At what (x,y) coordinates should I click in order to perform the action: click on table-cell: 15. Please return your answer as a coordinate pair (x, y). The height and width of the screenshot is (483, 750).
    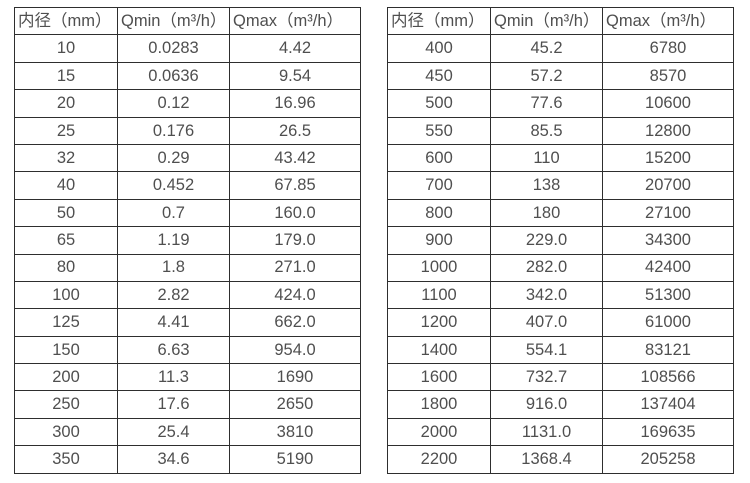
    Looking at the image, I should click on (66, 76).